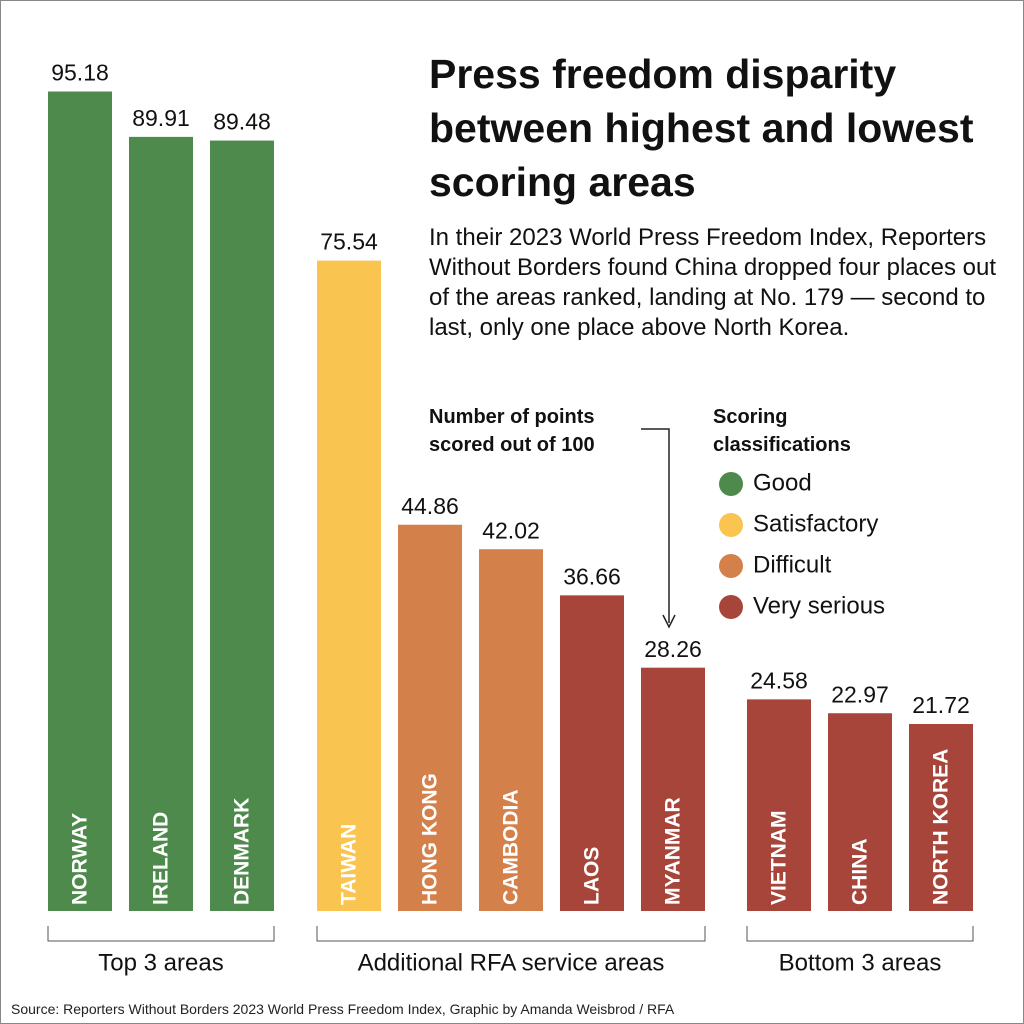  What do you see at coordinates (669, 621) in the screenshot?
I see `arrow-head` at bounding box center [669, 621].